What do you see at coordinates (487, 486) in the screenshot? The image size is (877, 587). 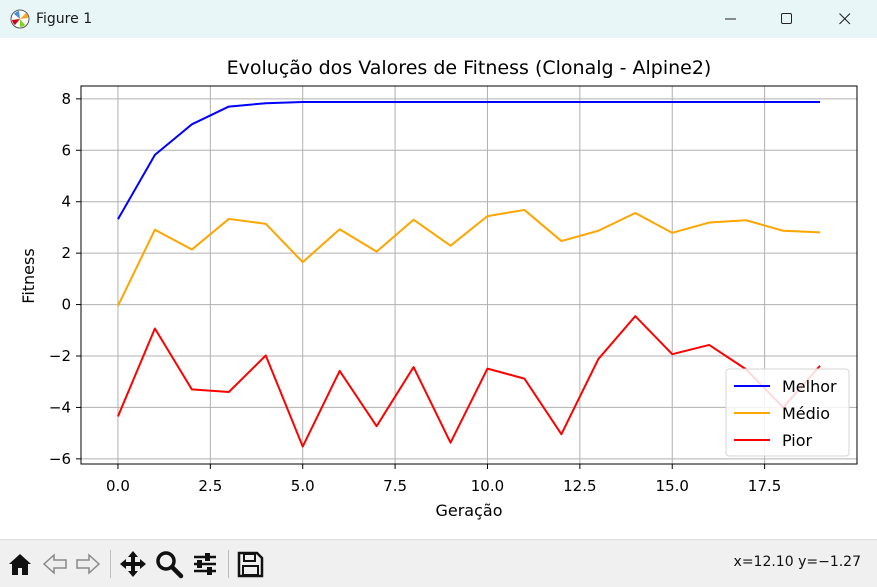 I see `x-tick-label: 10.0` at bounding box center [487, 486].